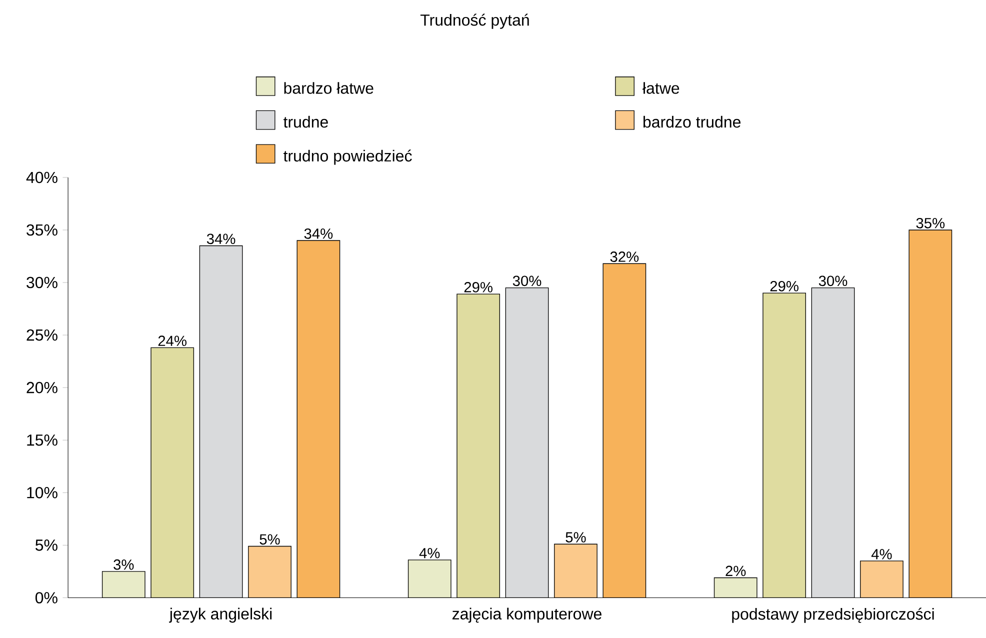  What do you see at coordinates (42, 230) in the screenshot?
I see `y-tick-label: 35%` at bounding box center [42, 230].